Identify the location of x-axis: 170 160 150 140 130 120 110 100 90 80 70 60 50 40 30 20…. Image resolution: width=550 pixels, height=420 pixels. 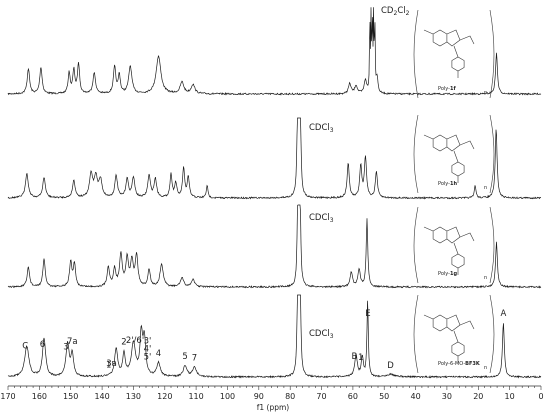
(272, 393).